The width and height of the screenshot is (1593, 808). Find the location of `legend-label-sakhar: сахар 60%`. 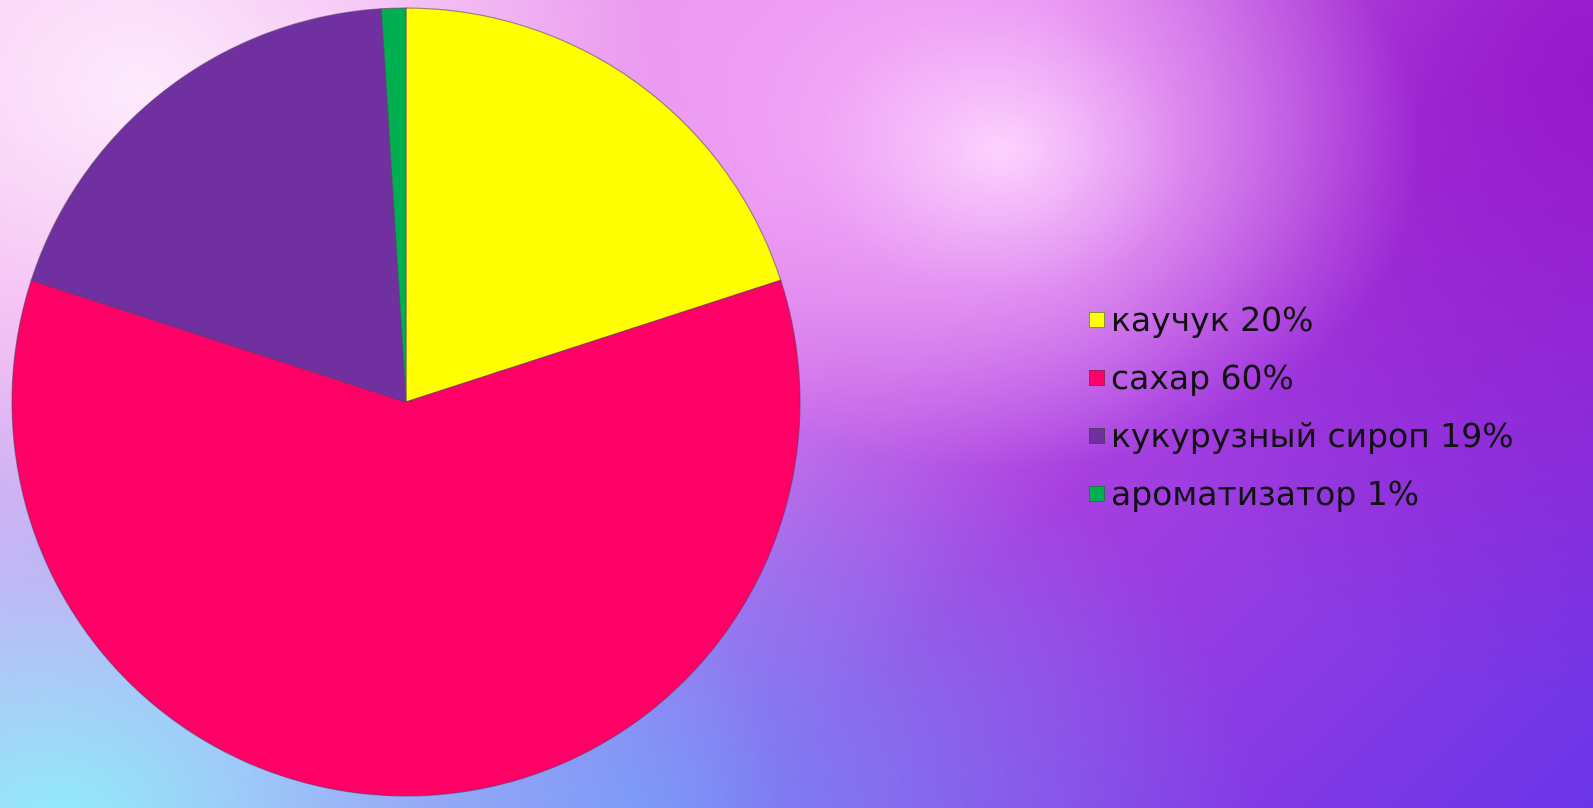

legend-label-sakhar: сахар 60% is located at coordinates (1202, 377).